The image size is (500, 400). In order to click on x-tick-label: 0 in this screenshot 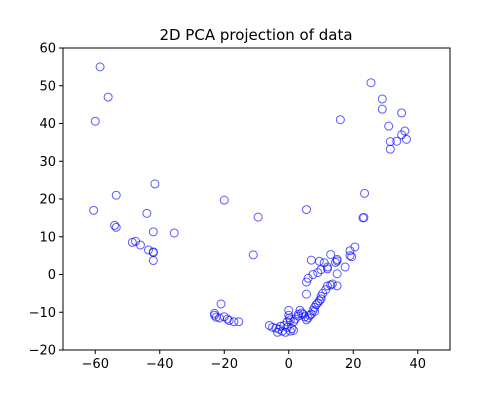, I will do `click(289, 364)`.